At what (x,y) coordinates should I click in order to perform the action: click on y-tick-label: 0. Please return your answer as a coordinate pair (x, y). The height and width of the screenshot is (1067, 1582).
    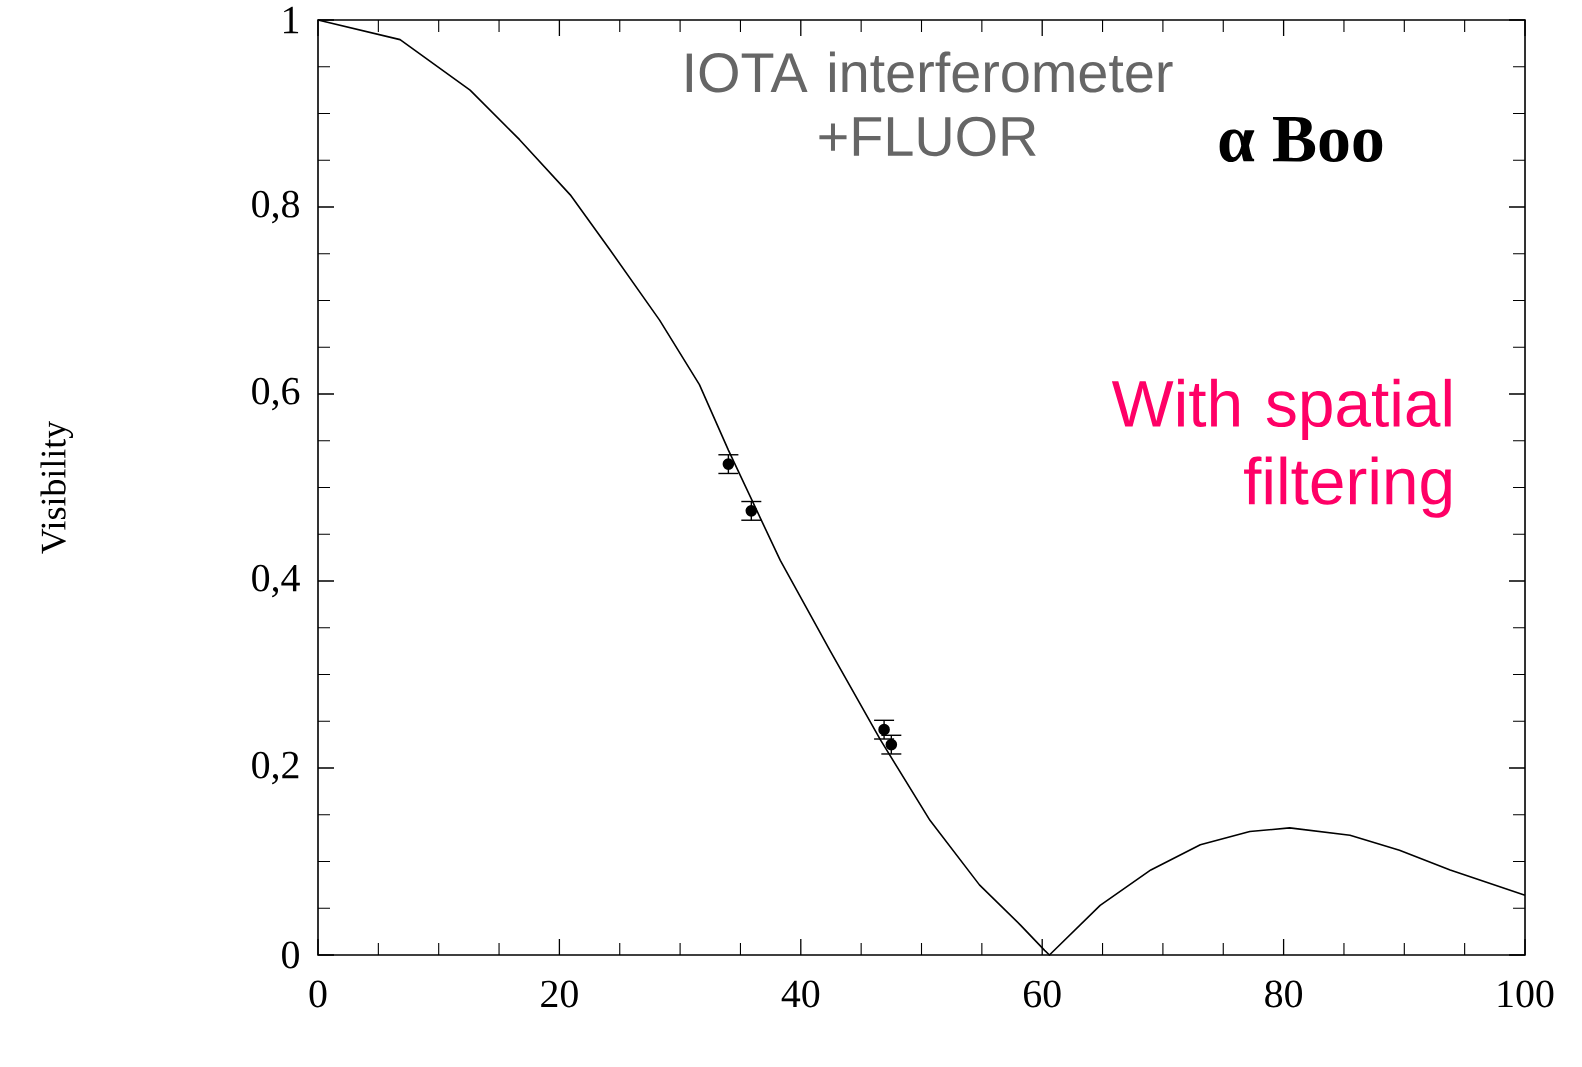
    Looking at the image, I should click on (290, 955).